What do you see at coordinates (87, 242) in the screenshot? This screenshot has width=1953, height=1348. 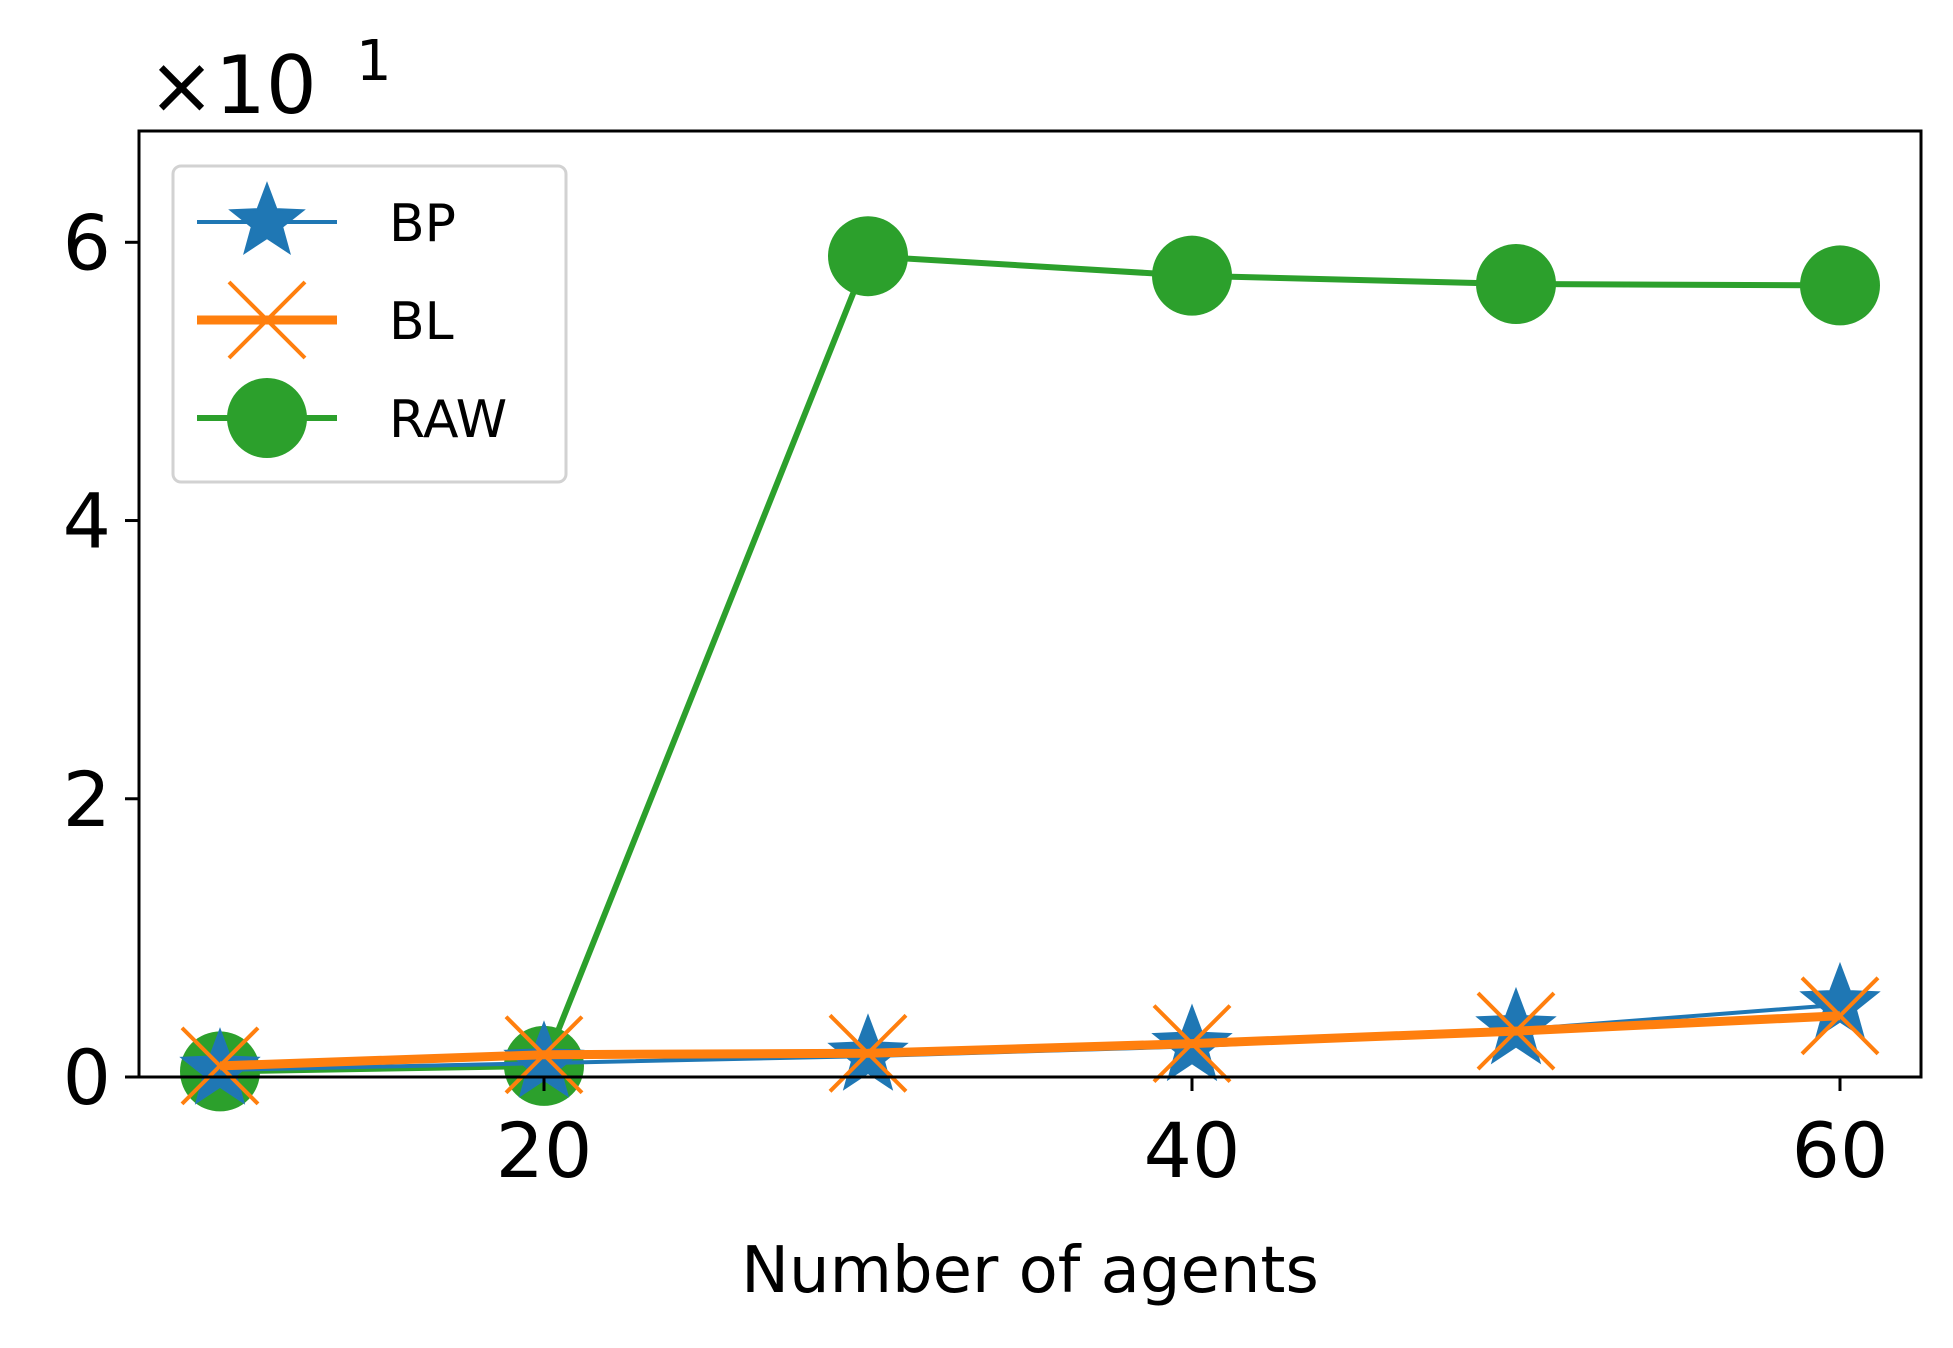 I see `y-tick-label: 6` at bounding box center [87, 242].